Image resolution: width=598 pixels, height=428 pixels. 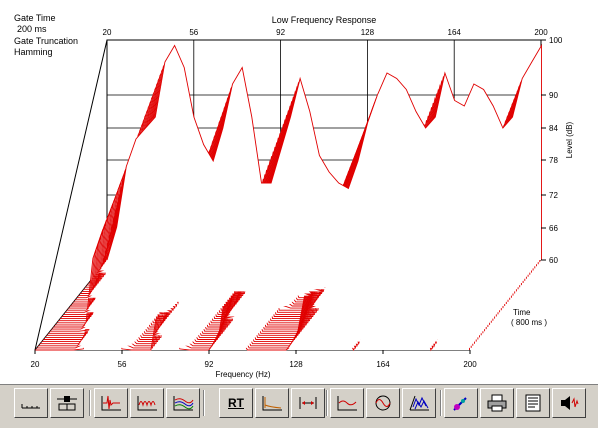 What do you see at coordinates (541, 32) in the screenshot?
I see `top-frequency-tick-label: 200` at bounding box center [541, 32].